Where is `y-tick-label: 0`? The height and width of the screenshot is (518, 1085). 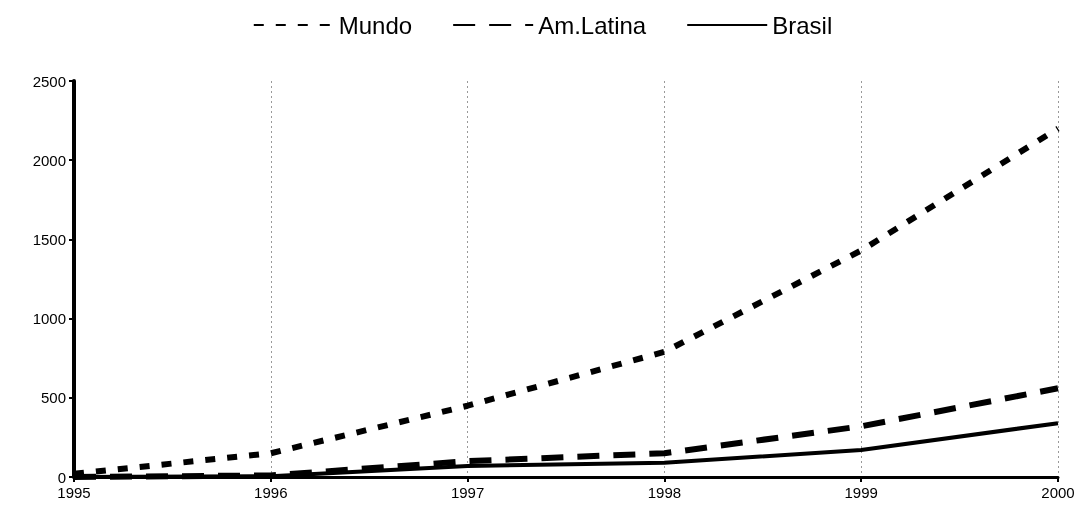
y-tick-label: 0 is located at coordinates (61, 477).